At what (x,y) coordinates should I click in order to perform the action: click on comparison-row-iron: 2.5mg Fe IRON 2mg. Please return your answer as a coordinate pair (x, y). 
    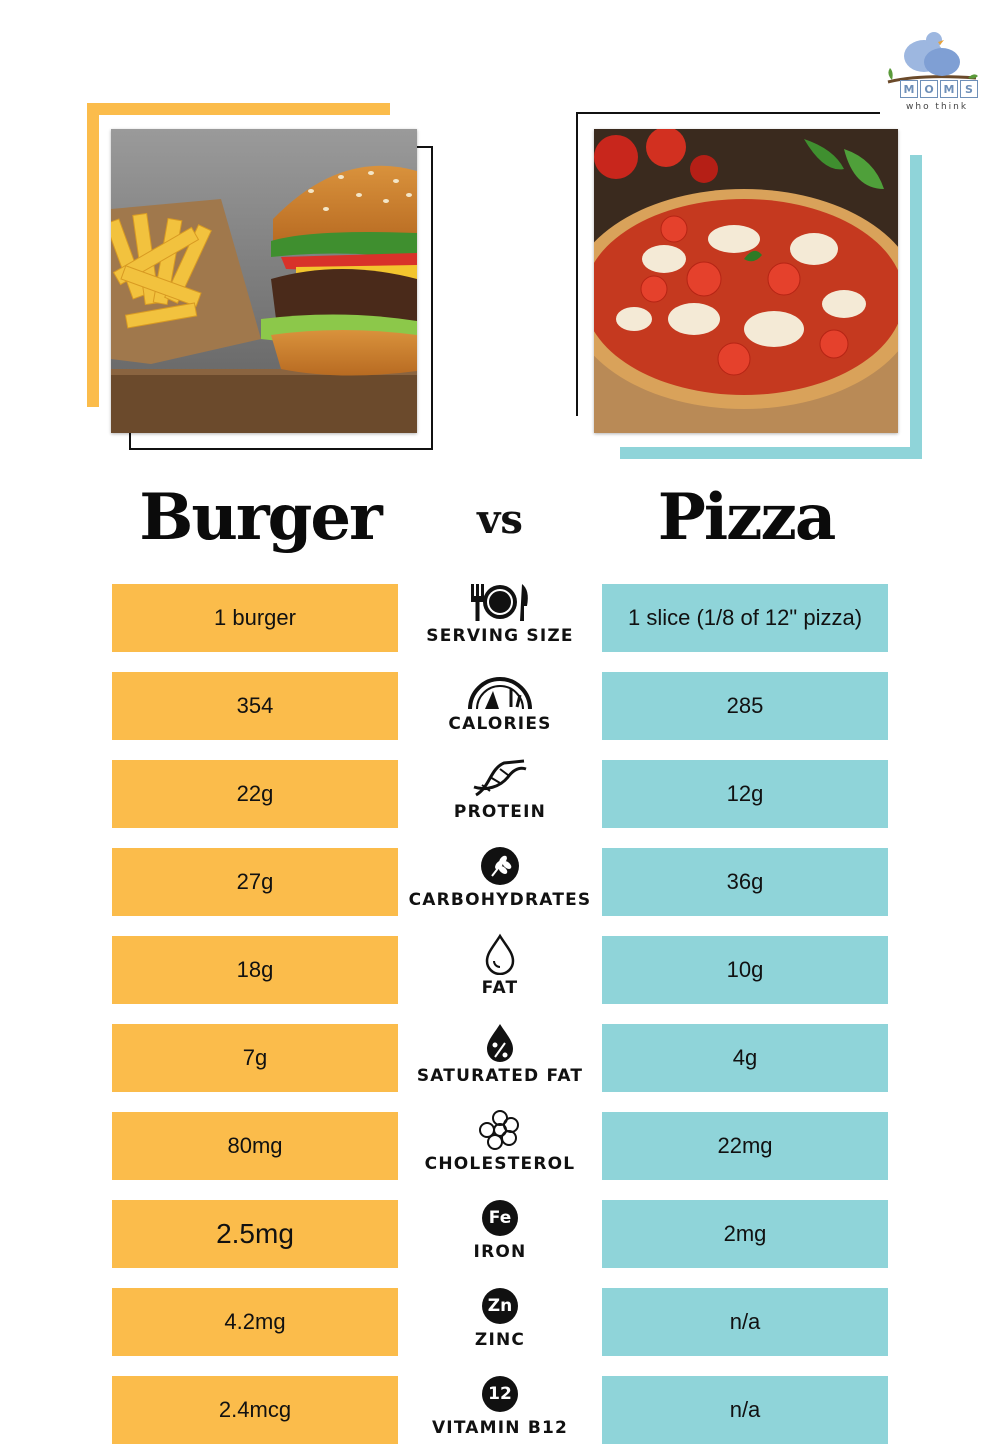
    Looking at the image, I should click on (500, 1234).